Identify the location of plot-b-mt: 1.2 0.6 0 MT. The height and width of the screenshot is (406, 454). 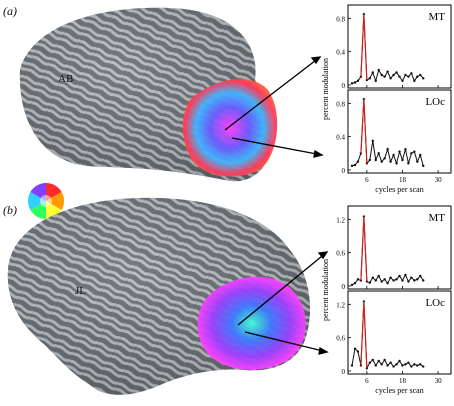
(394, 248).